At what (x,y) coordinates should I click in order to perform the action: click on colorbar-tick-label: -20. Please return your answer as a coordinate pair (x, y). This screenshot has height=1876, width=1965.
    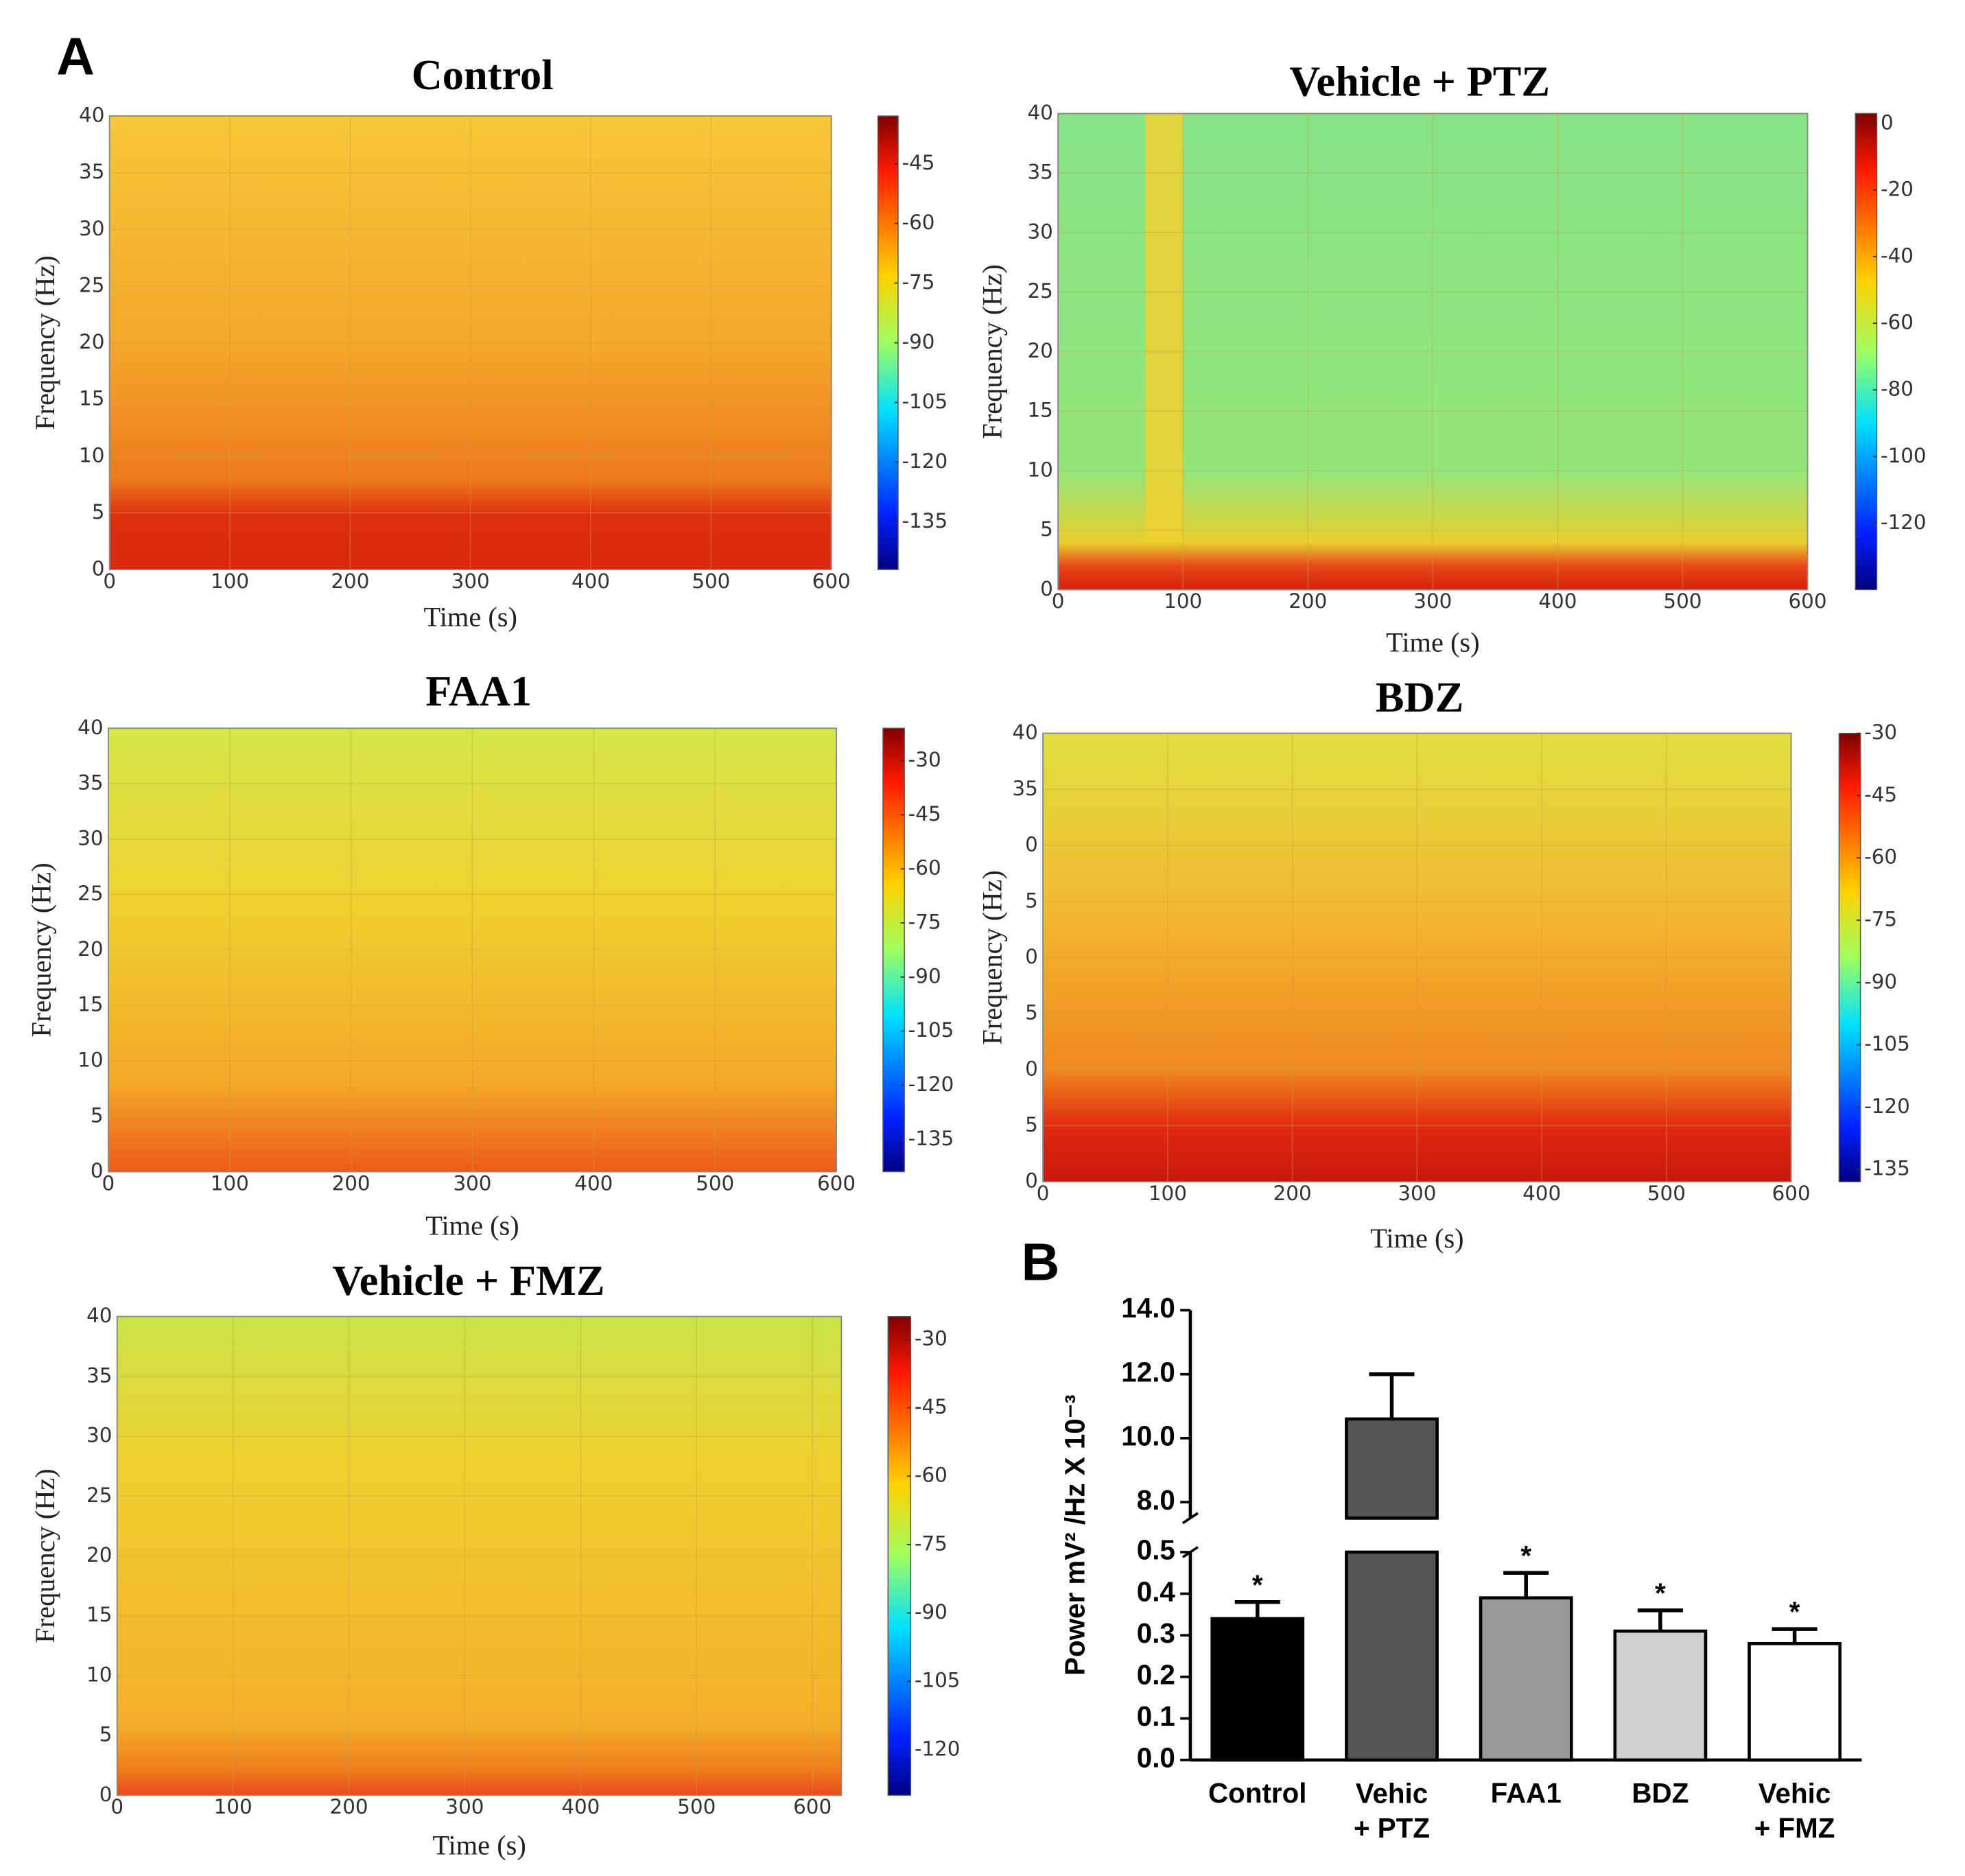
    Looking at the image, I should click on (1897, 189).